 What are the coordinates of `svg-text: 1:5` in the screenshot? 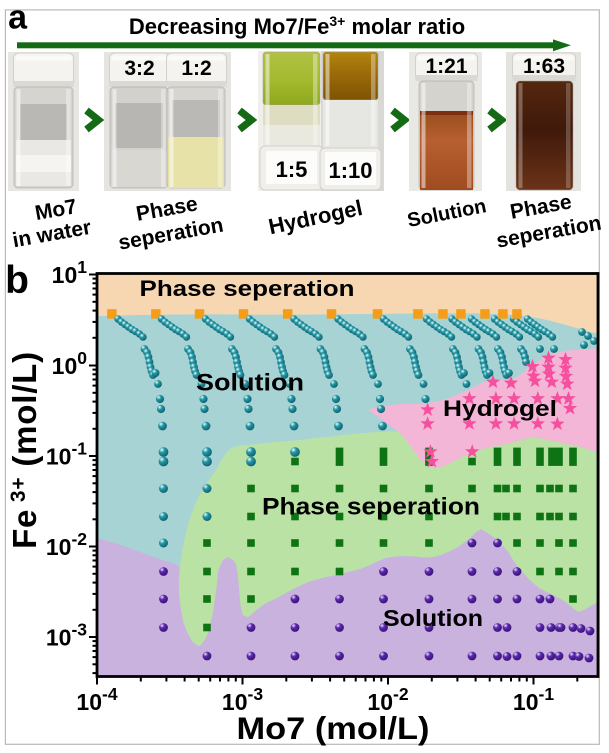 It's located at (292, 169).